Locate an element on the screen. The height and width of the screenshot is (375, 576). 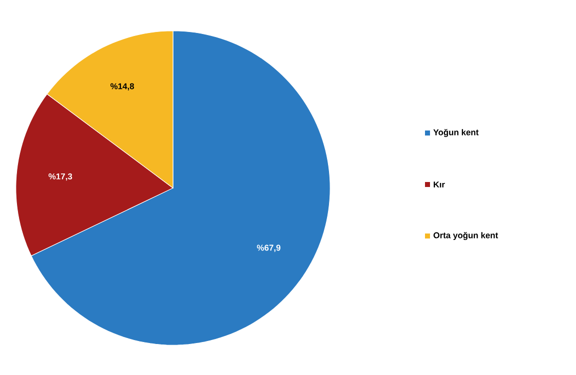
data-label: %67,9 is located at coordinates (268, 248).